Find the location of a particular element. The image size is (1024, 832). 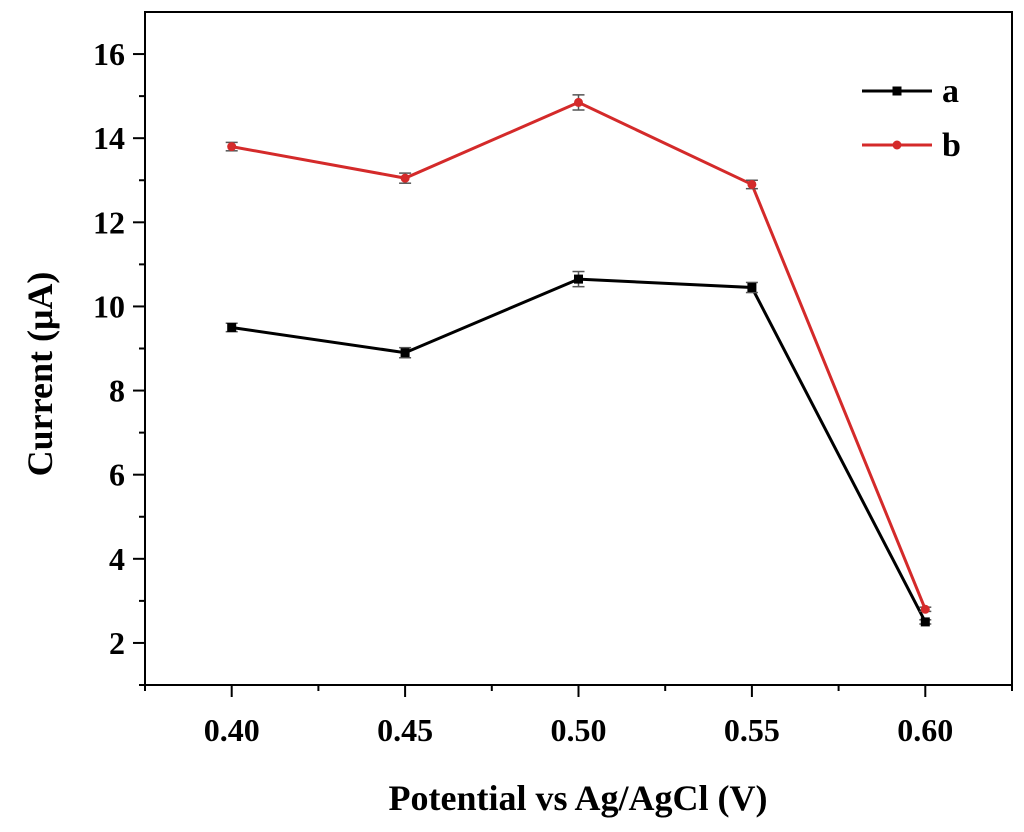

x-axis-title: Potential vs Ag/AgCl (V) is located at coordinates (578, 798).